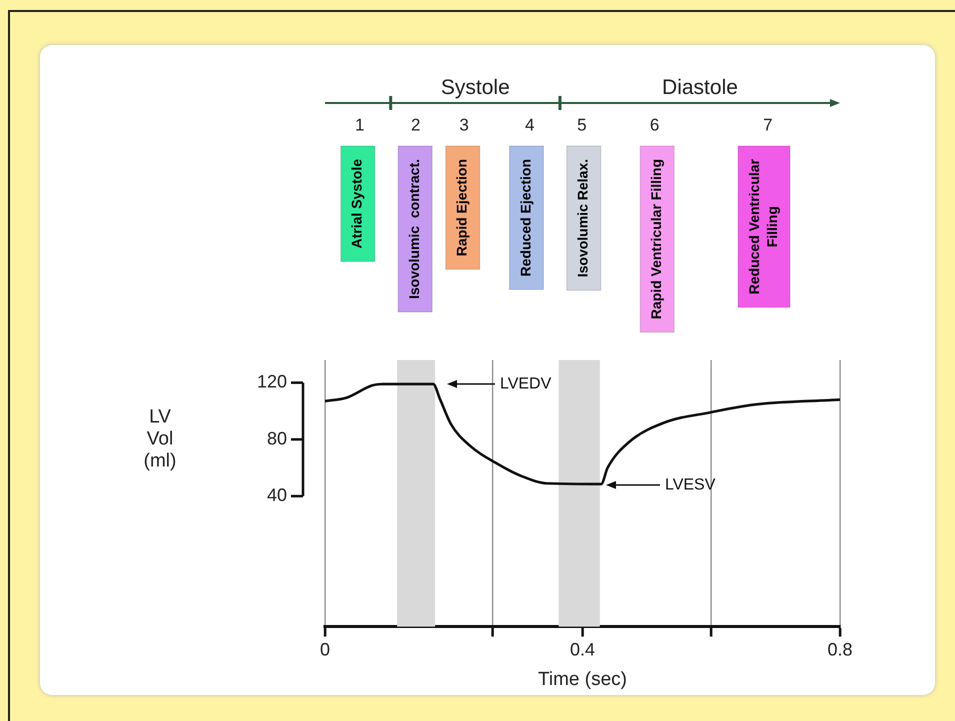  What do you see at coordinates (359, 125) in the screenshot?
I see `text: 1` at bounding box center [359, 125].